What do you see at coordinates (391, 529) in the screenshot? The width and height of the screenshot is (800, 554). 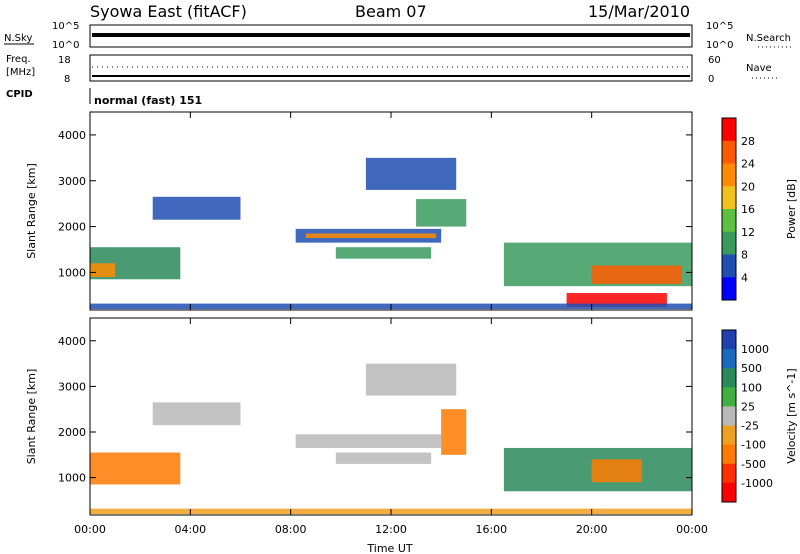 I see `x-tick-label: 12:00` at bounding box center [391, 529].